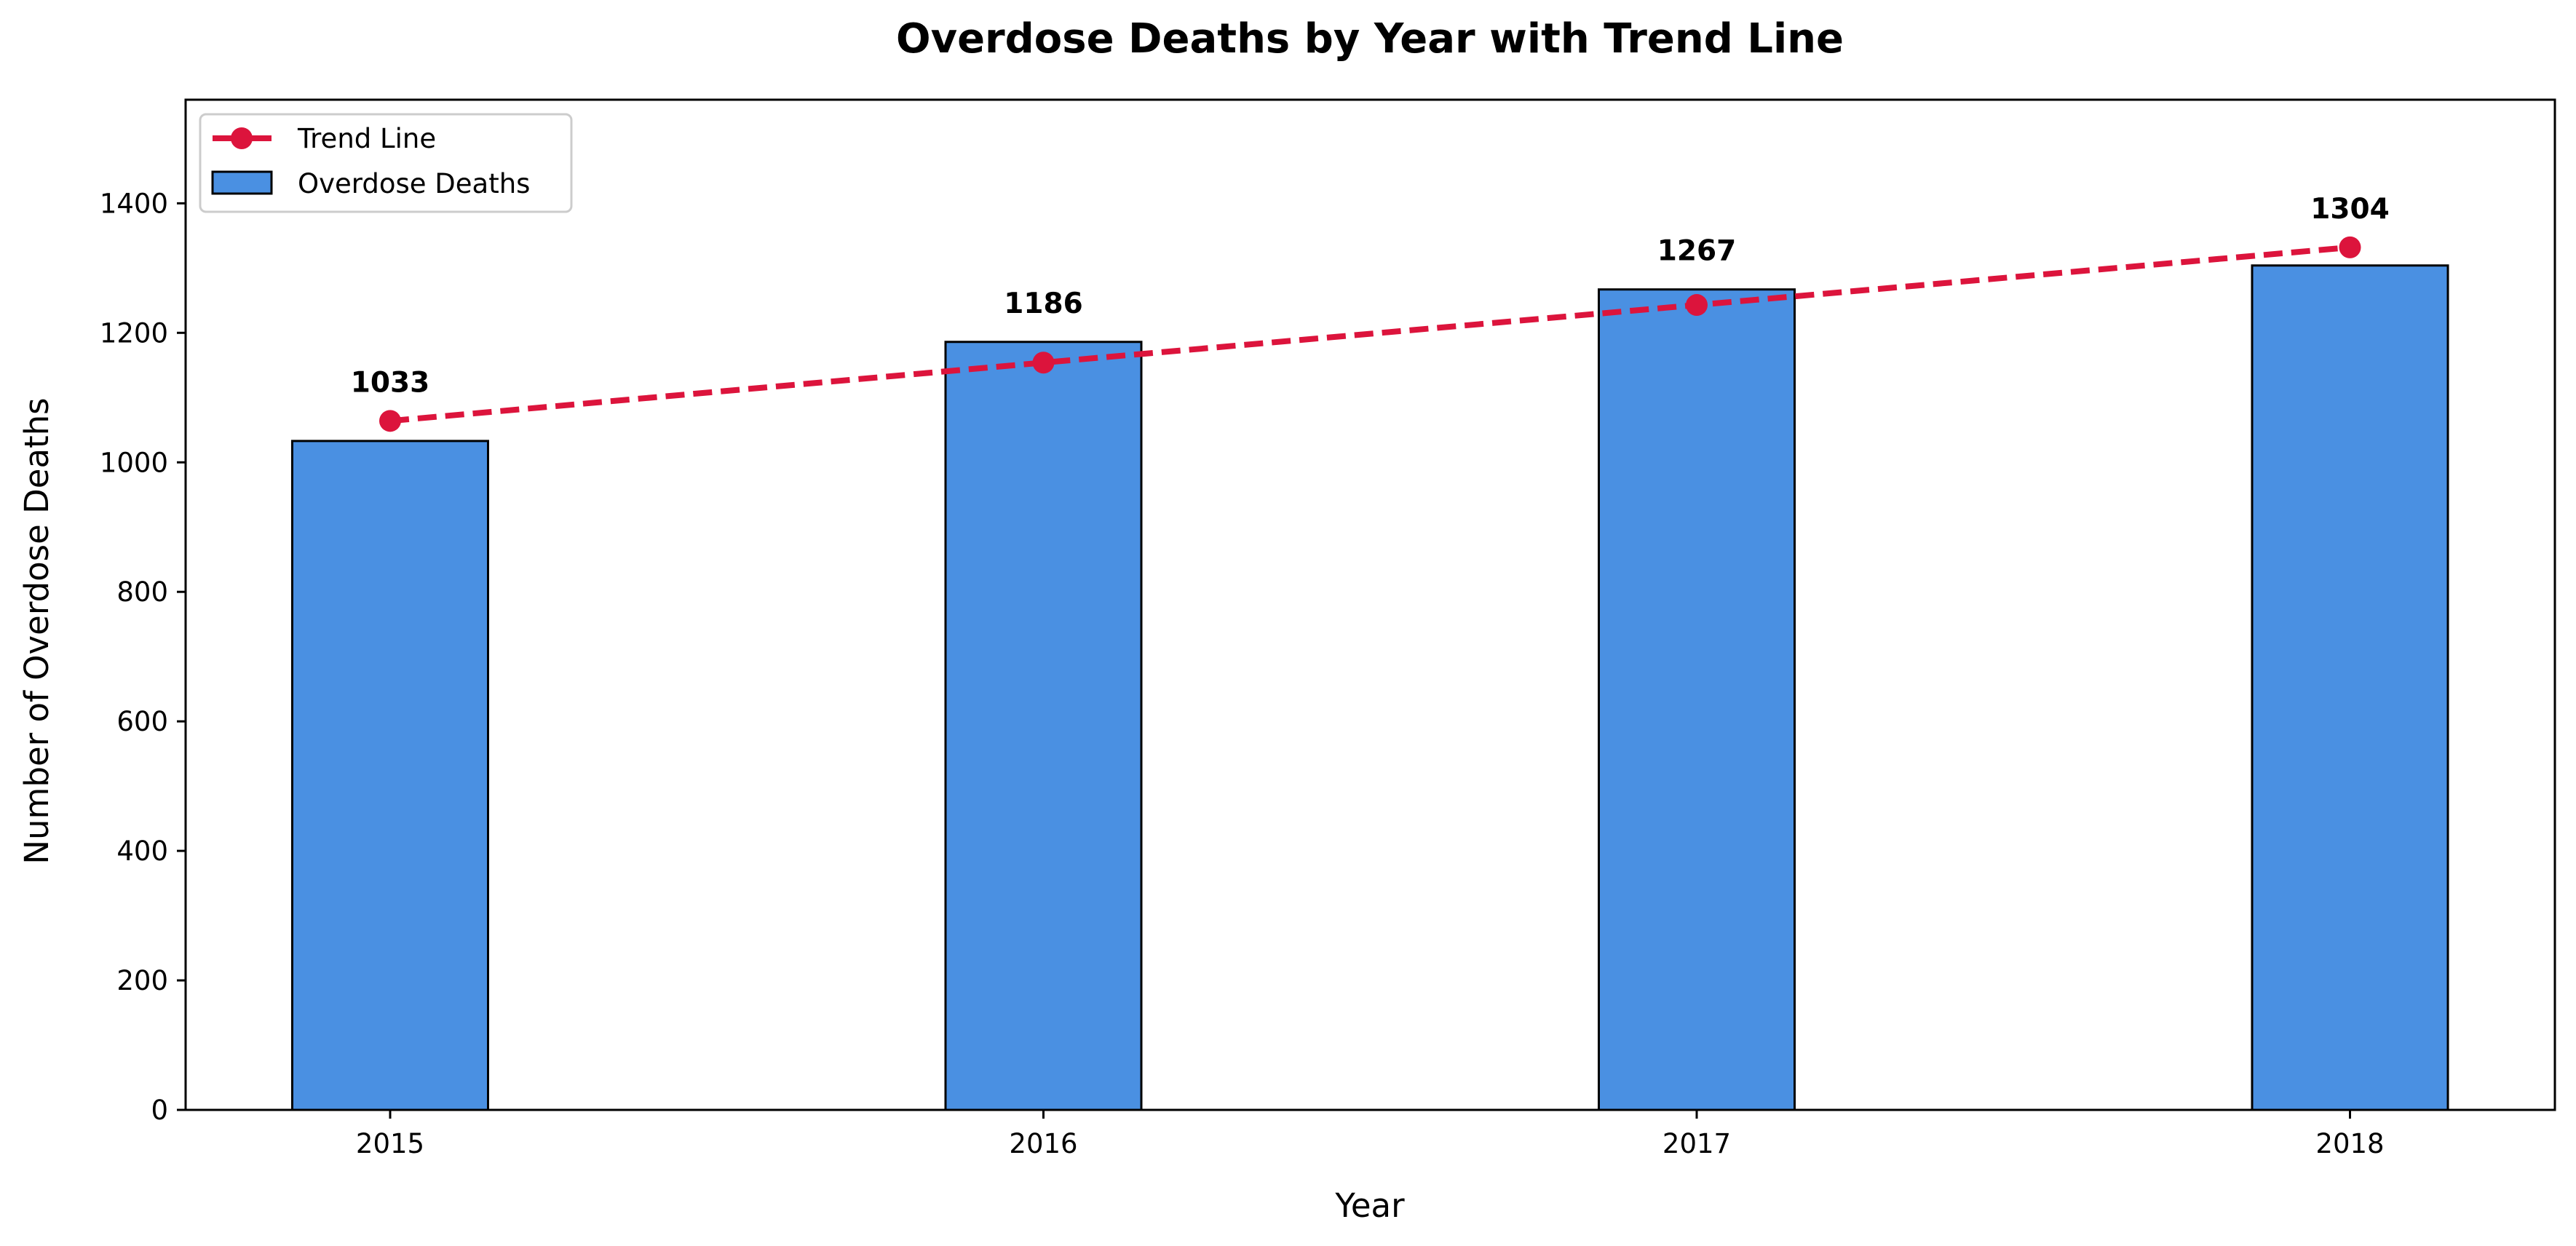 The width and height of the screenshot is (2576, 1246). I want to click on legend-bar-swatch, so click(242, 182).